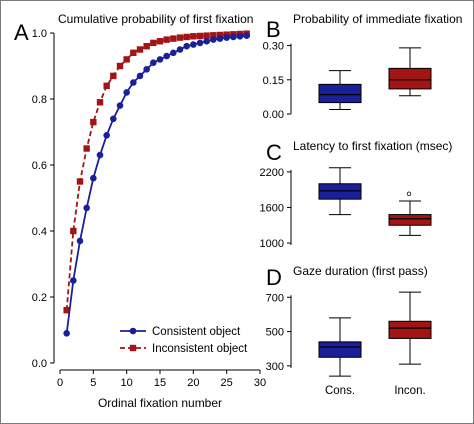 The image size is (474, 424). Describe the element at coordinates (133, 348) in the screenshot. I see `legend-inconsistent-marker` at that location.